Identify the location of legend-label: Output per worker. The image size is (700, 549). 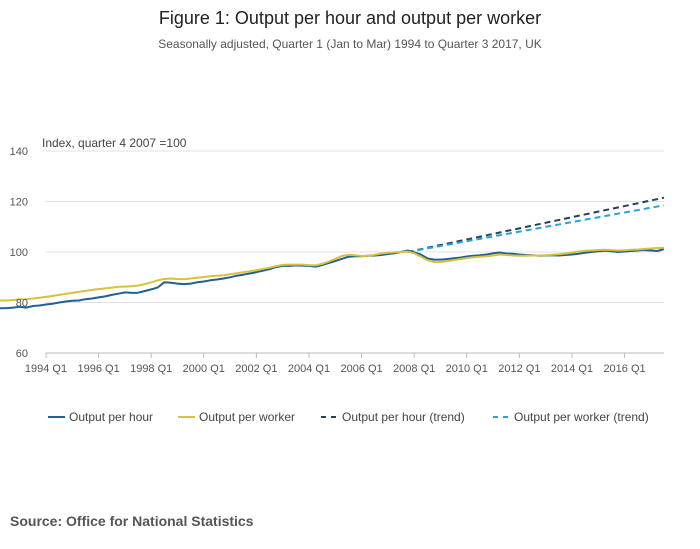
(247, 417).